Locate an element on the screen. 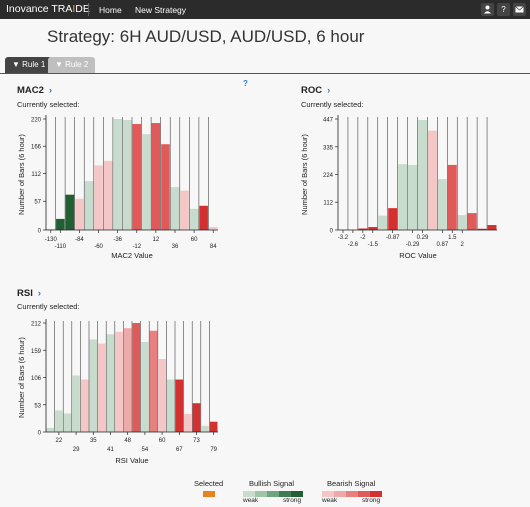 Image resolution: width=530 pixels, height=507 pixels. nav-link-new-strategy: New Strategy is located at coordinates (161, 10).